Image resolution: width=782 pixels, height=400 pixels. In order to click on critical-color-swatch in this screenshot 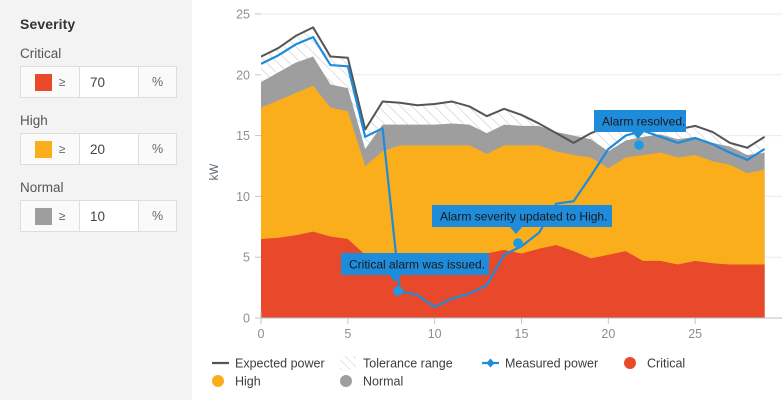, I will do `click(43, 82)`.